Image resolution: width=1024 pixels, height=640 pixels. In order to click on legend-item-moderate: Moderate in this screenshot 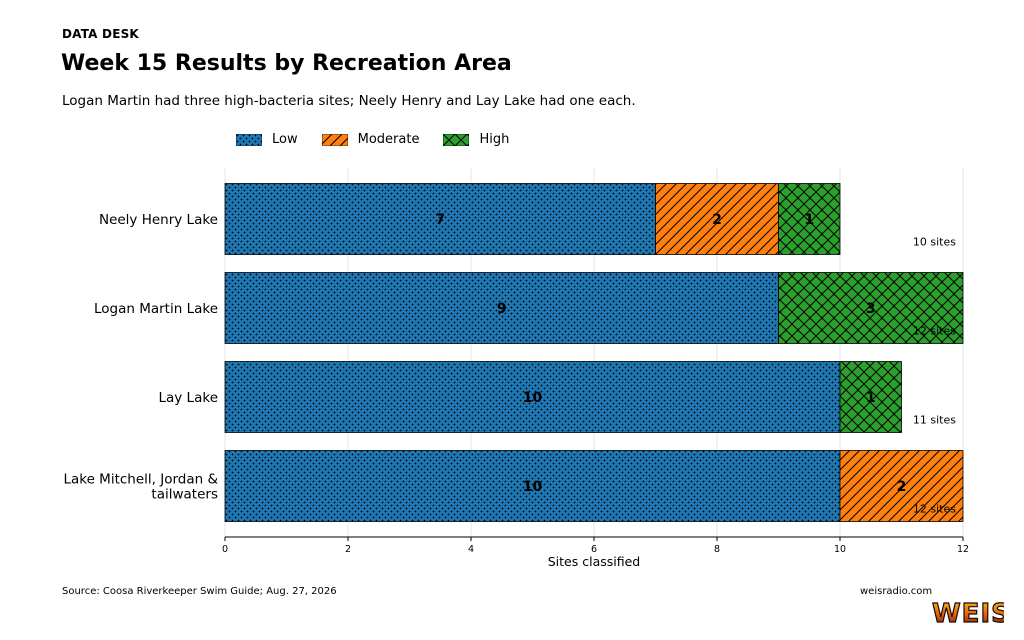, I will do `click(370, 139)`.